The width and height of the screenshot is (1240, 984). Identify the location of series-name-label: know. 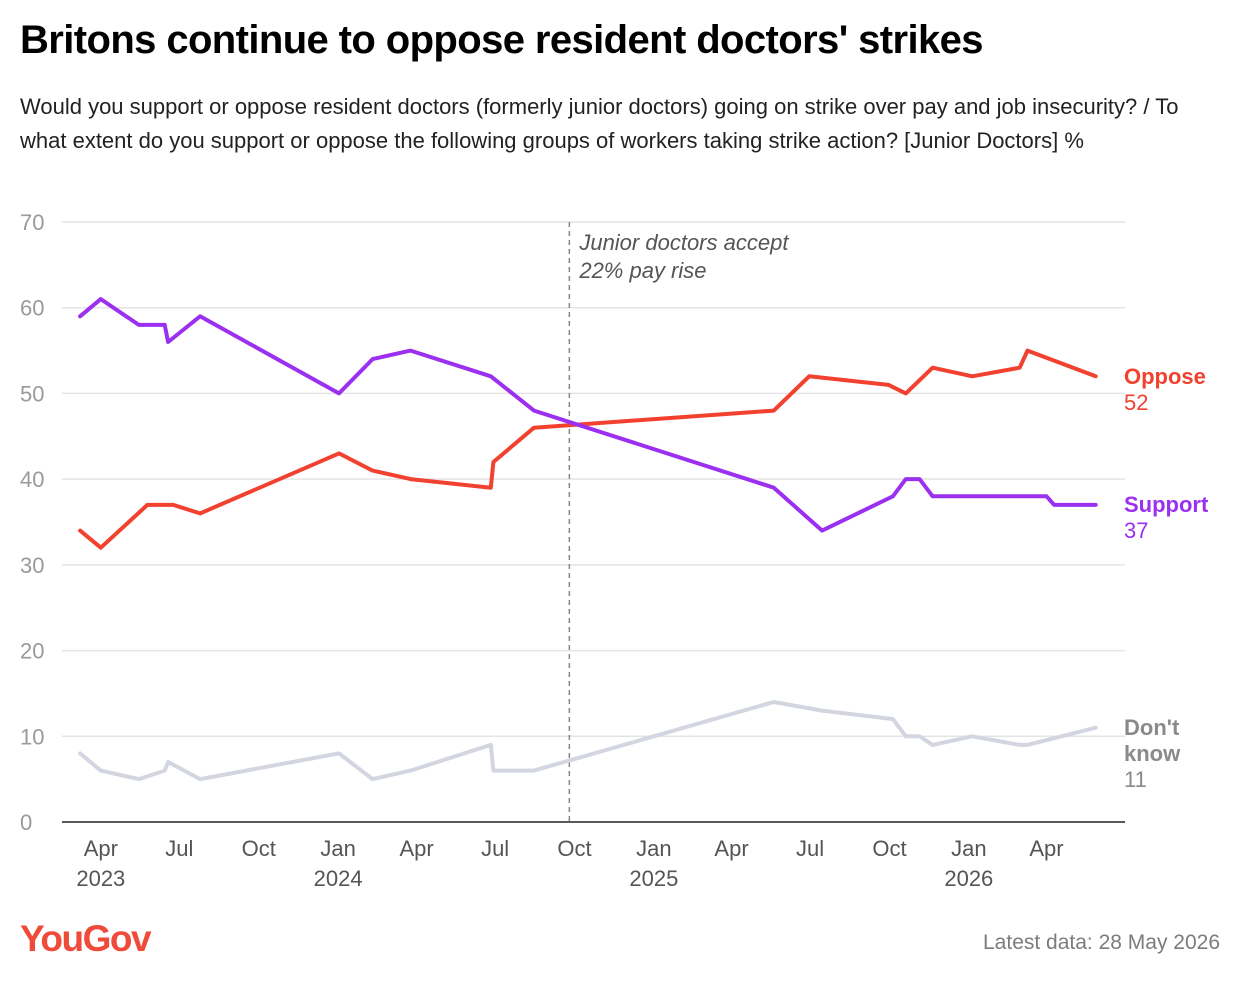
(1152, 753).